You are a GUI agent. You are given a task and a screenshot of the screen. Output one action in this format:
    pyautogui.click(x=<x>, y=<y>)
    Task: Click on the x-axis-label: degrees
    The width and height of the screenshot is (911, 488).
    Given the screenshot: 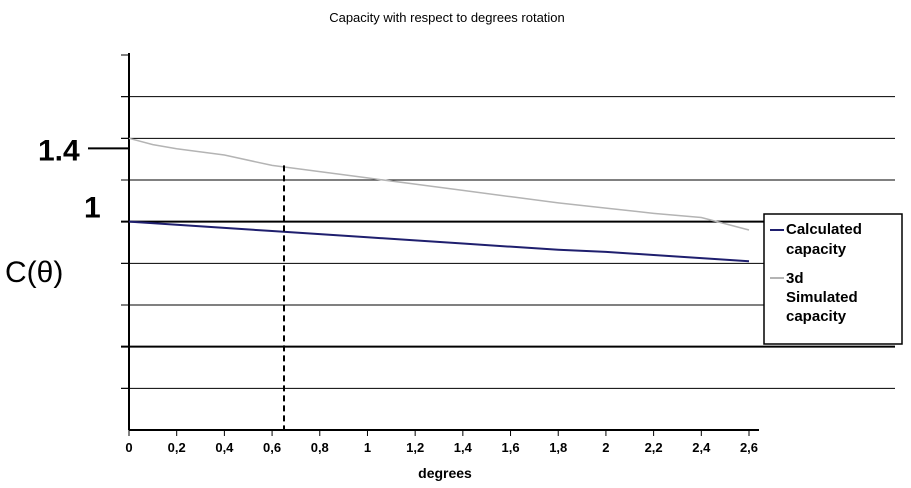 What is the action you would take?
    pyautogui.click(x=445, y=473)
    